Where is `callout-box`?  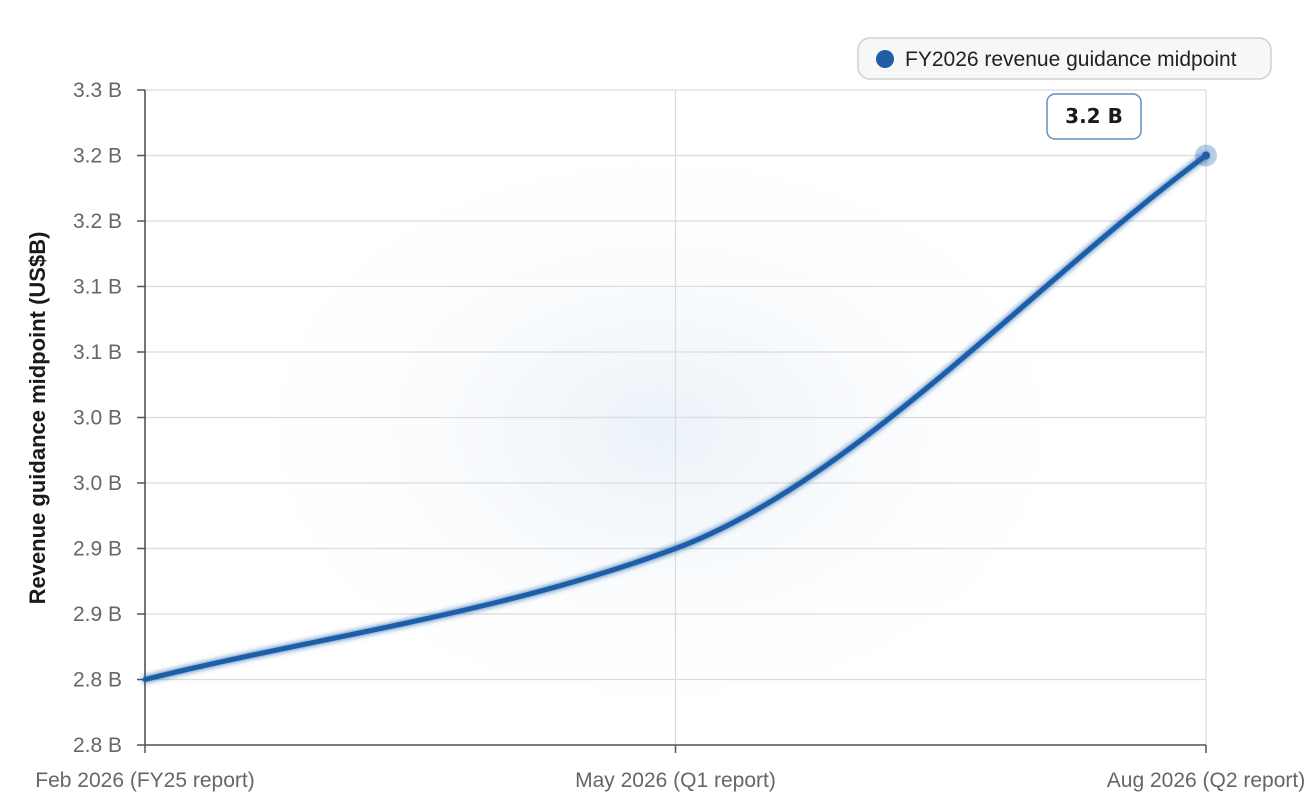
callout-box is located at coordinates (1094, 116).